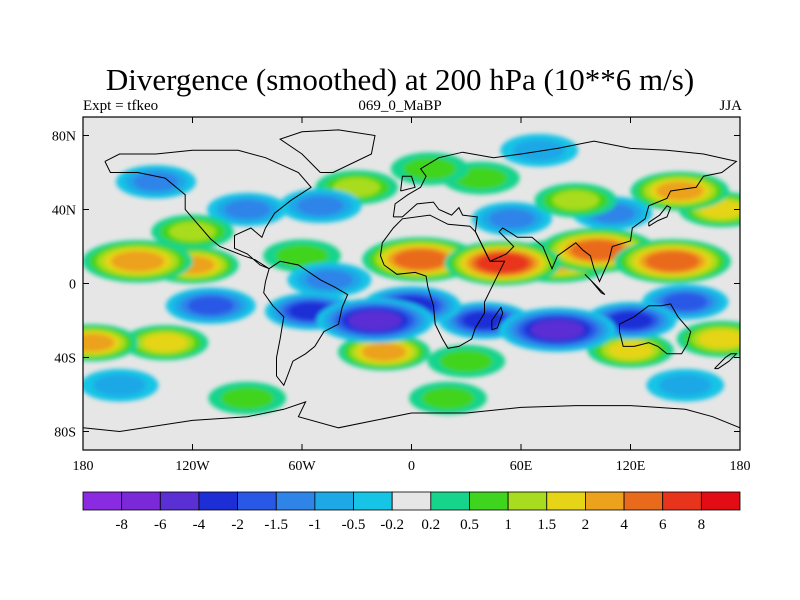 The width and height of the screenshot is (800, 600). What do you see at coordinates (199, 525) in the screenshot?
I see `colorbar-label: -4` at bounding box center [199, 525].